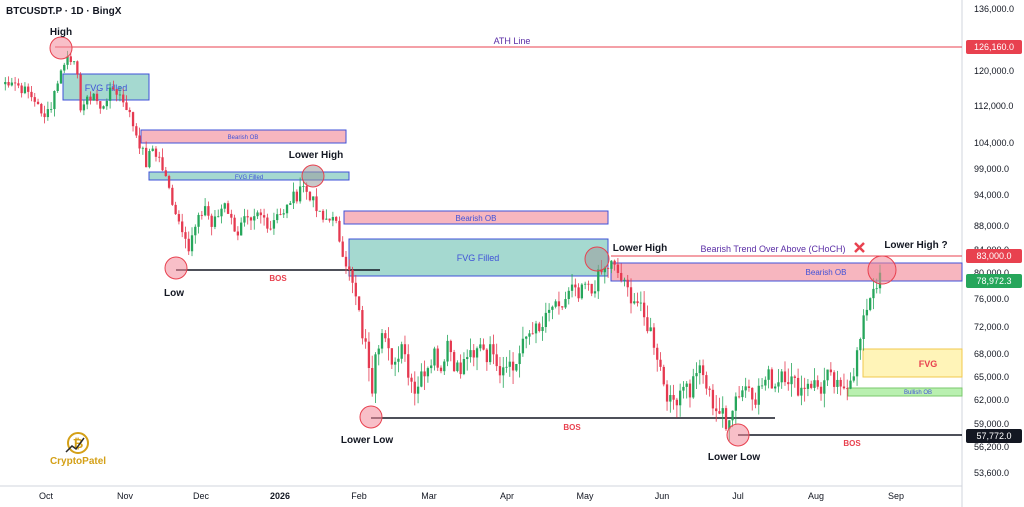 The width and height of the screenshot is (1024, 507). I want to click on x-tick-label: Nov, so click(125, 496).